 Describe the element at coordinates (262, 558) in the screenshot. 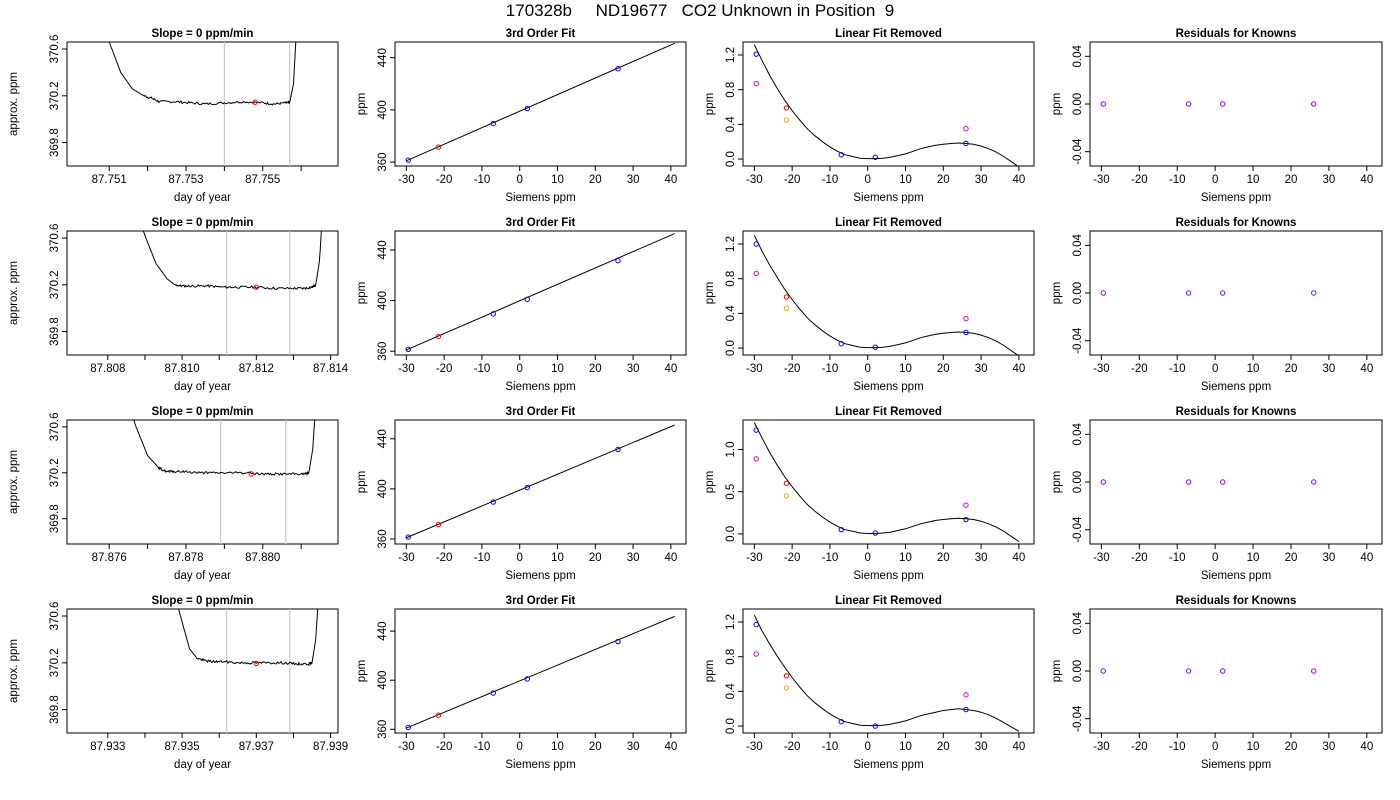

I see `x-tick-label: 87.880` at that location.